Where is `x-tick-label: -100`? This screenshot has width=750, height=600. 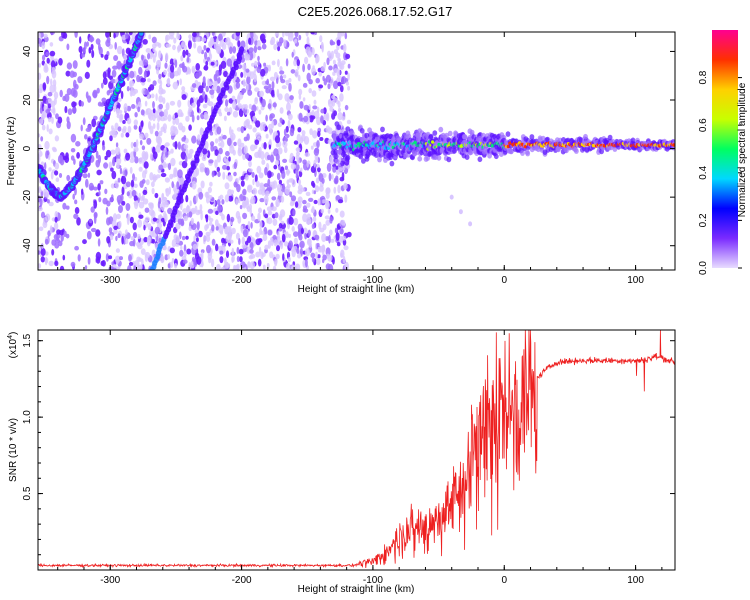 x-tick-label: -100 is located at coordinates (373, 580).